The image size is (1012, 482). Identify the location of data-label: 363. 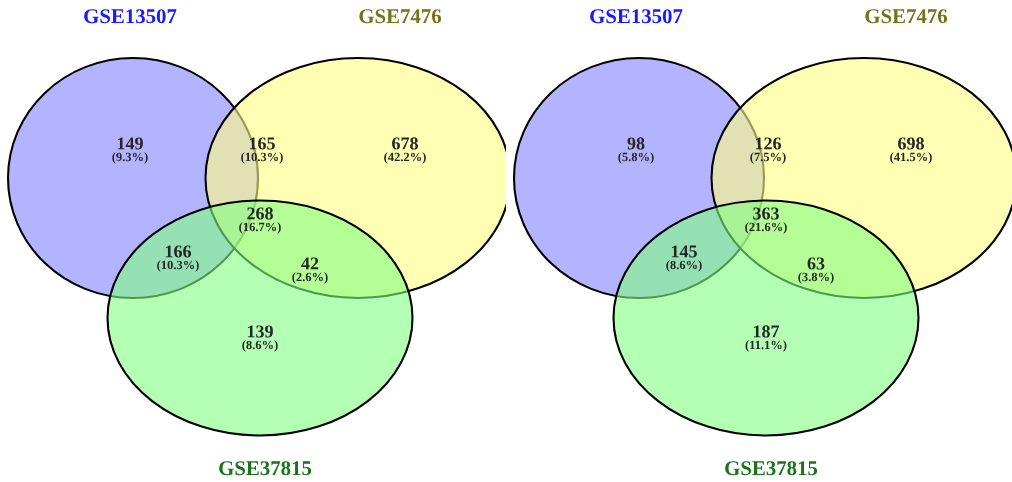
(766, 213).